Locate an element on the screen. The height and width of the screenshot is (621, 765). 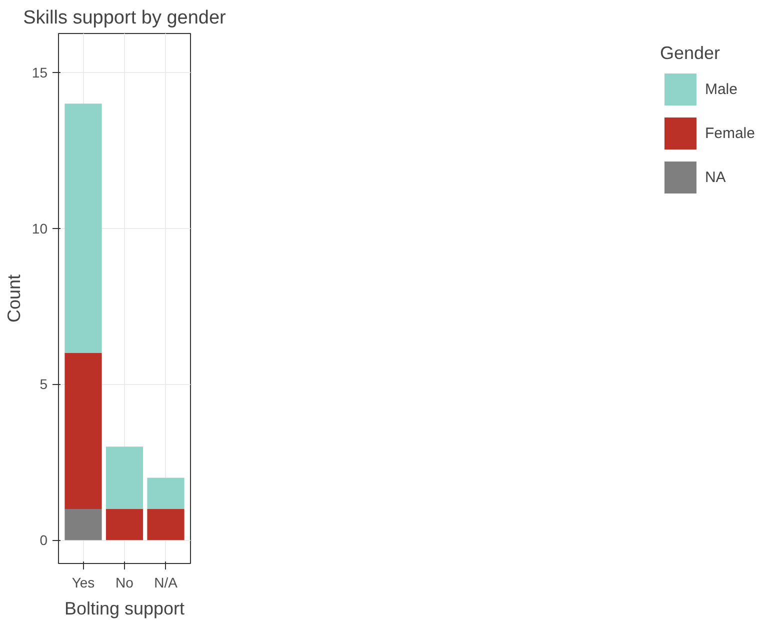
legend-label: Female is located at coordinates (729, 133).